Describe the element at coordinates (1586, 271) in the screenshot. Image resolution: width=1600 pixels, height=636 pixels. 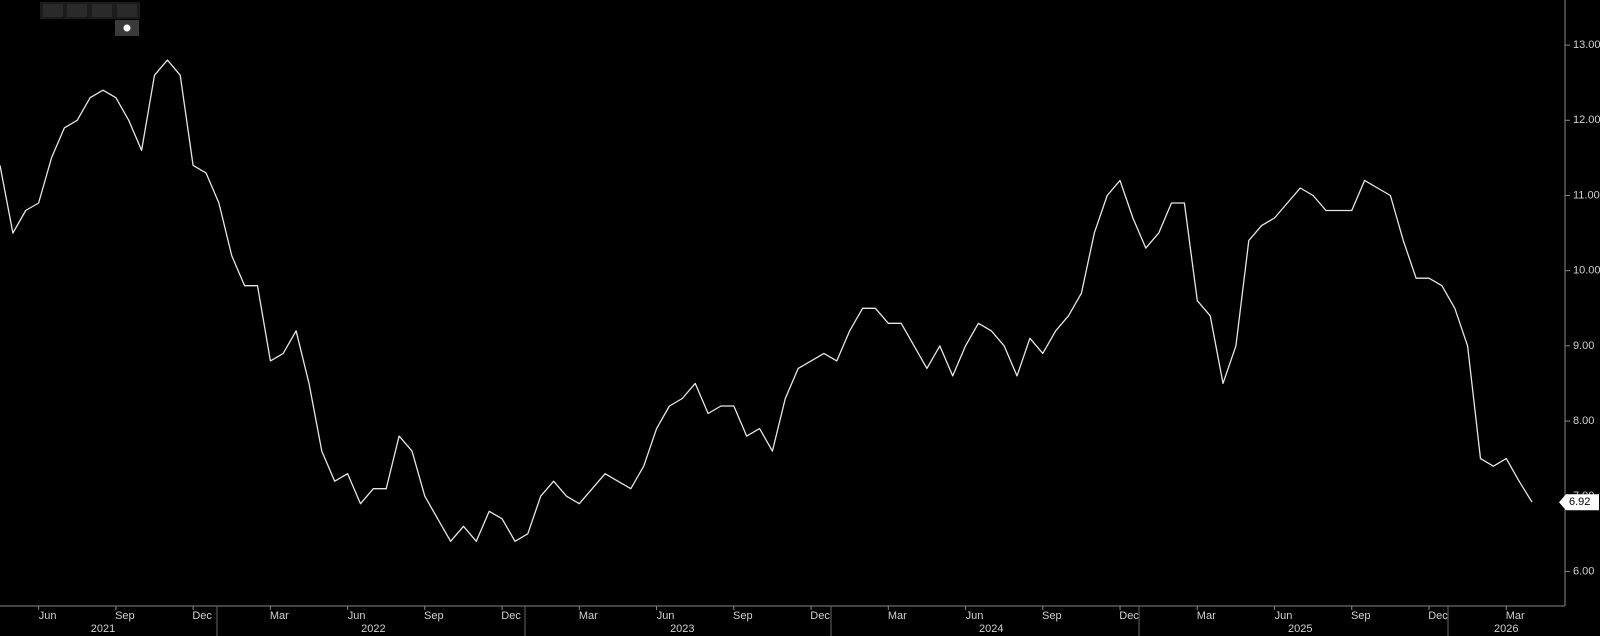
I see `y-tick-label: 10.00` at that location.